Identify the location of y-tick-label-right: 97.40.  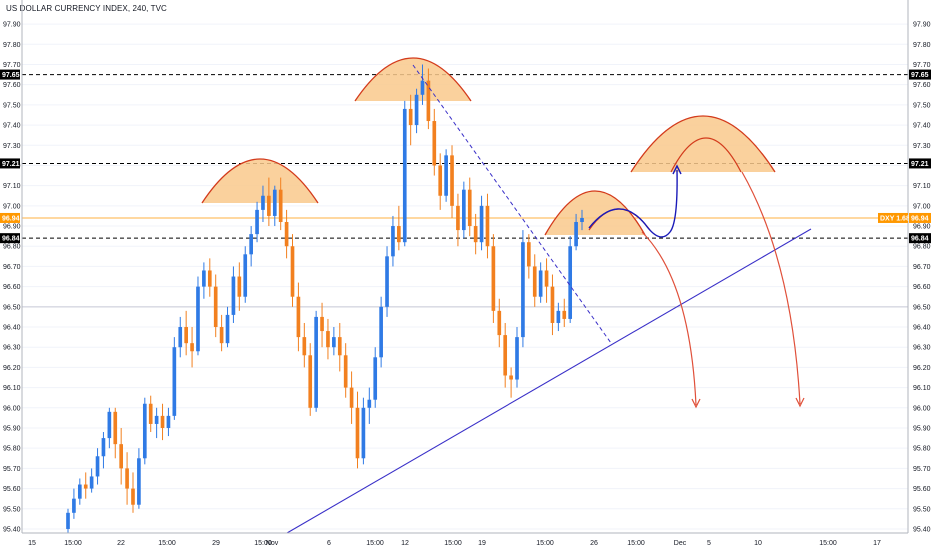
(922, 126).